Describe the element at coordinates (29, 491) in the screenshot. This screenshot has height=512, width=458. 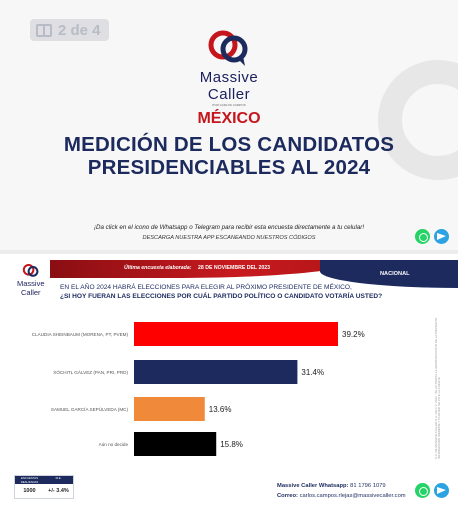
I see `stats-surveys-value: 1000` at that location.